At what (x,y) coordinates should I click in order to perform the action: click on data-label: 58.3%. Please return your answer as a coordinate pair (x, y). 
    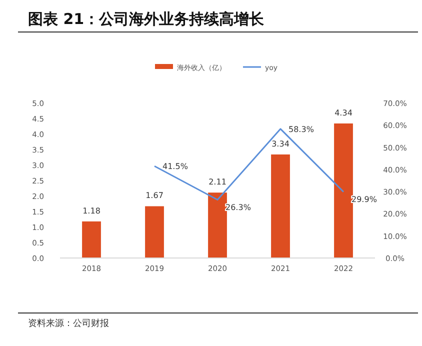
    Looking at the image, I should click on (301, 129).